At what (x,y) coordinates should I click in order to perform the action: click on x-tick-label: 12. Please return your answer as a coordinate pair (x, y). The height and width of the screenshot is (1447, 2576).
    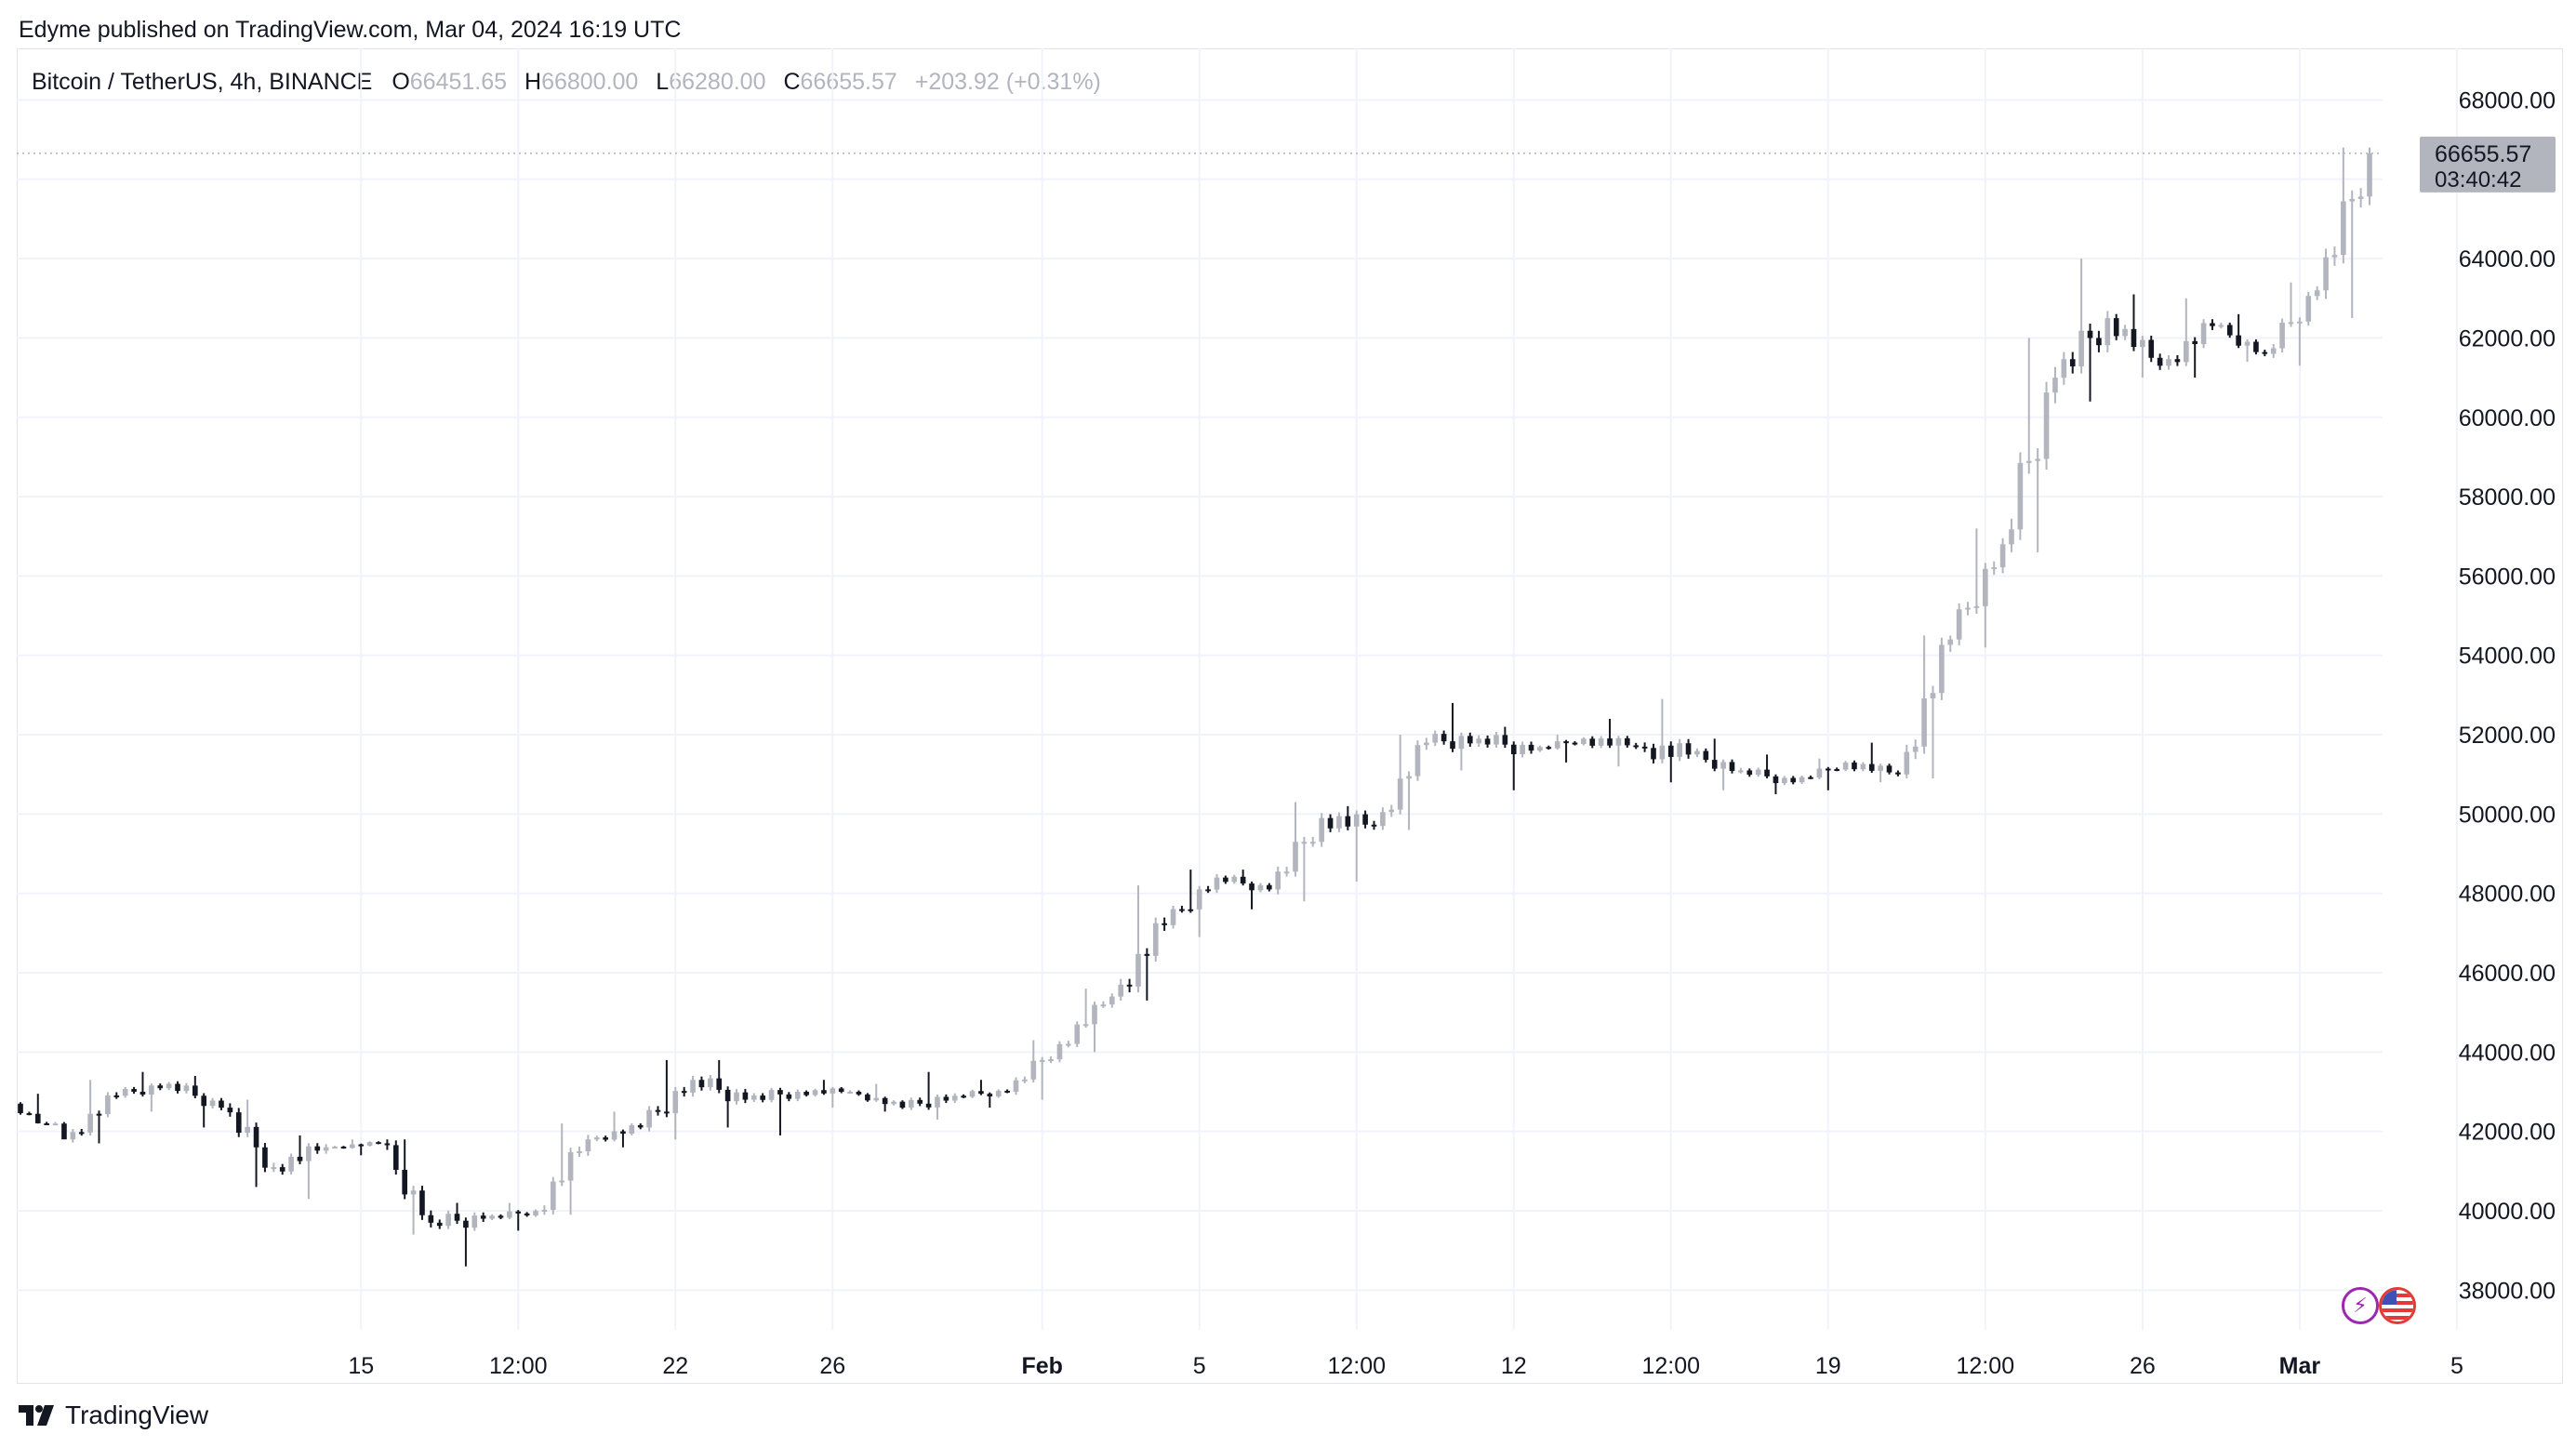
    Looking at the image, I should click on (1514, 1366).